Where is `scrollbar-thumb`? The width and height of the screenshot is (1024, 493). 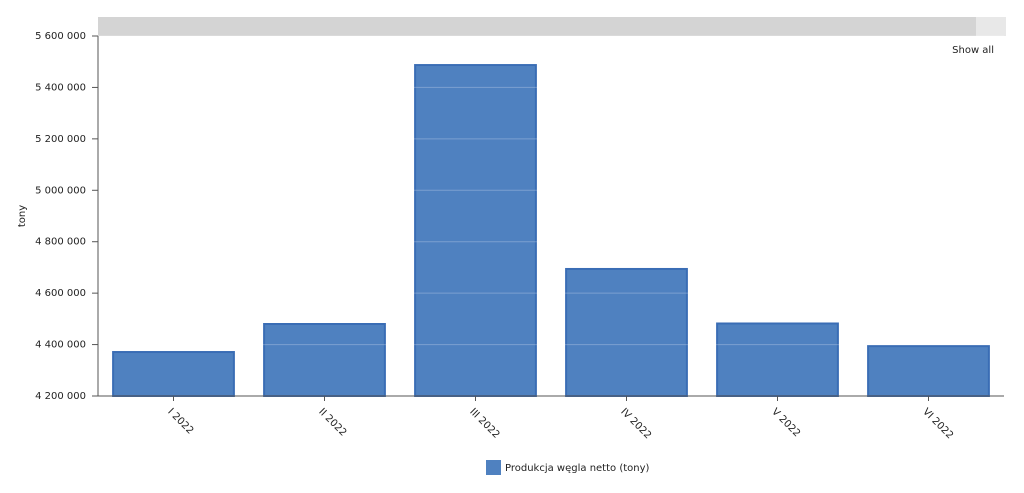
scrollbar-thumb is located at coordinates (537, 26).